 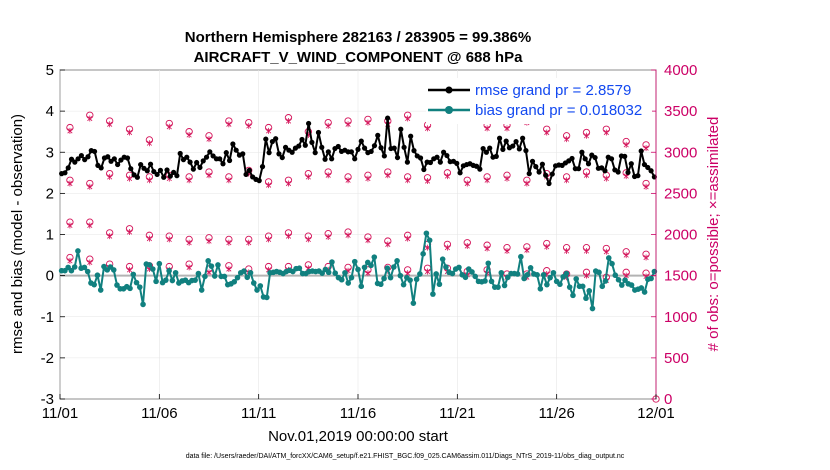 What do you see at coordinates (17, 234) in the screenshot?
I see `y-axis-left-label: rmse and bias (model - observation)` at bounding box center [17, 234].